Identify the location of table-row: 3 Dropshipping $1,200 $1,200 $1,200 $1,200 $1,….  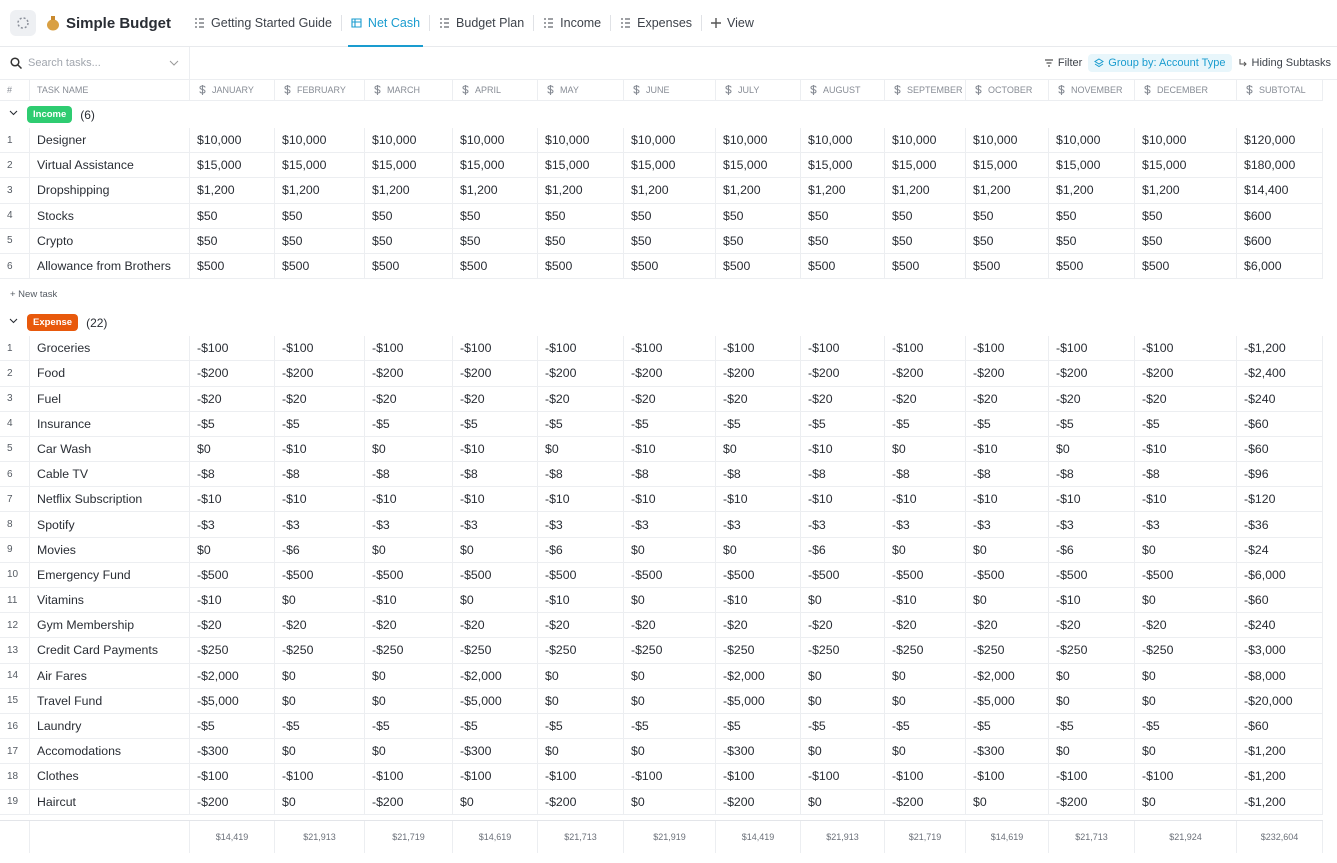
(661, 191).